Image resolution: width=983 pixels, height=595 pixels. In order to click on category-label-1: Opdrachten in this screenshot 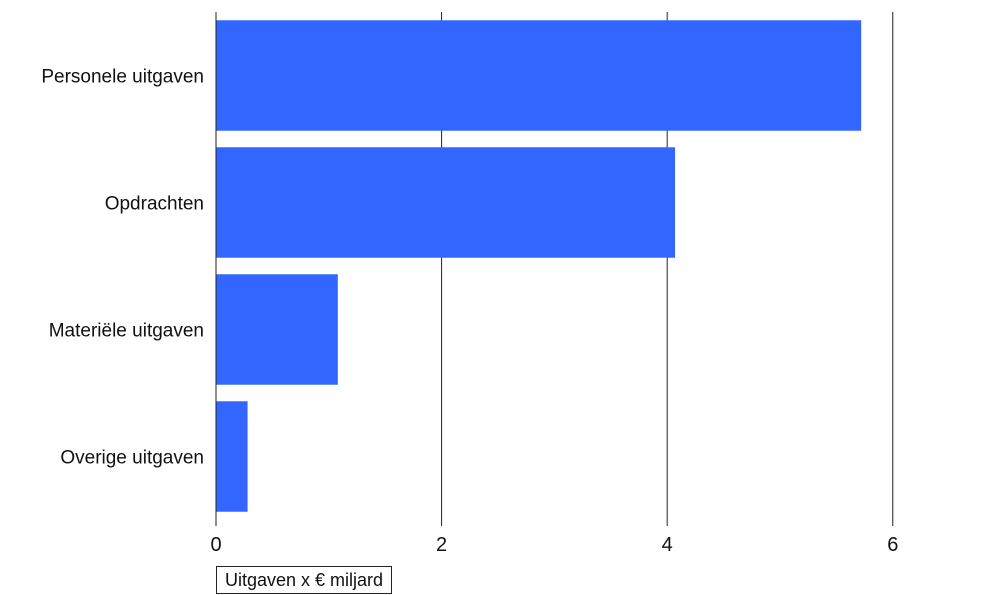, I will do `click(154, 204)`.